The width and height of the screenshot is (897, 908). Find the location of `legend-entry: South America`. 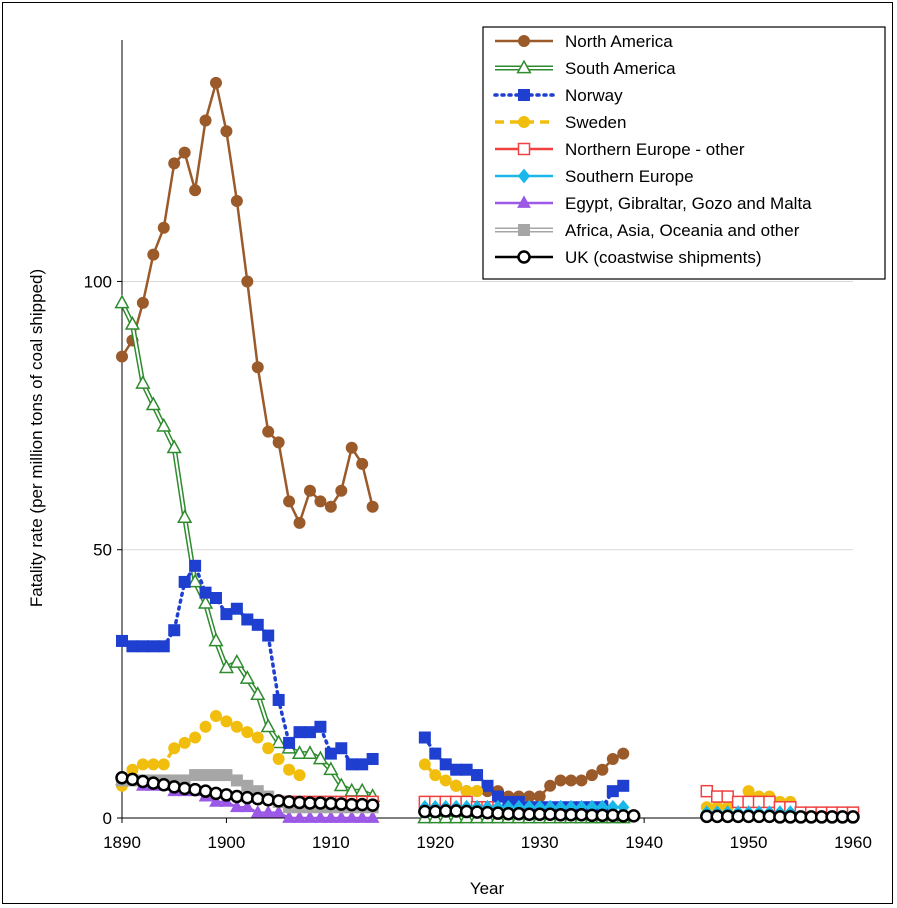

legend-entry: South America is located at coordinates (585, 68).